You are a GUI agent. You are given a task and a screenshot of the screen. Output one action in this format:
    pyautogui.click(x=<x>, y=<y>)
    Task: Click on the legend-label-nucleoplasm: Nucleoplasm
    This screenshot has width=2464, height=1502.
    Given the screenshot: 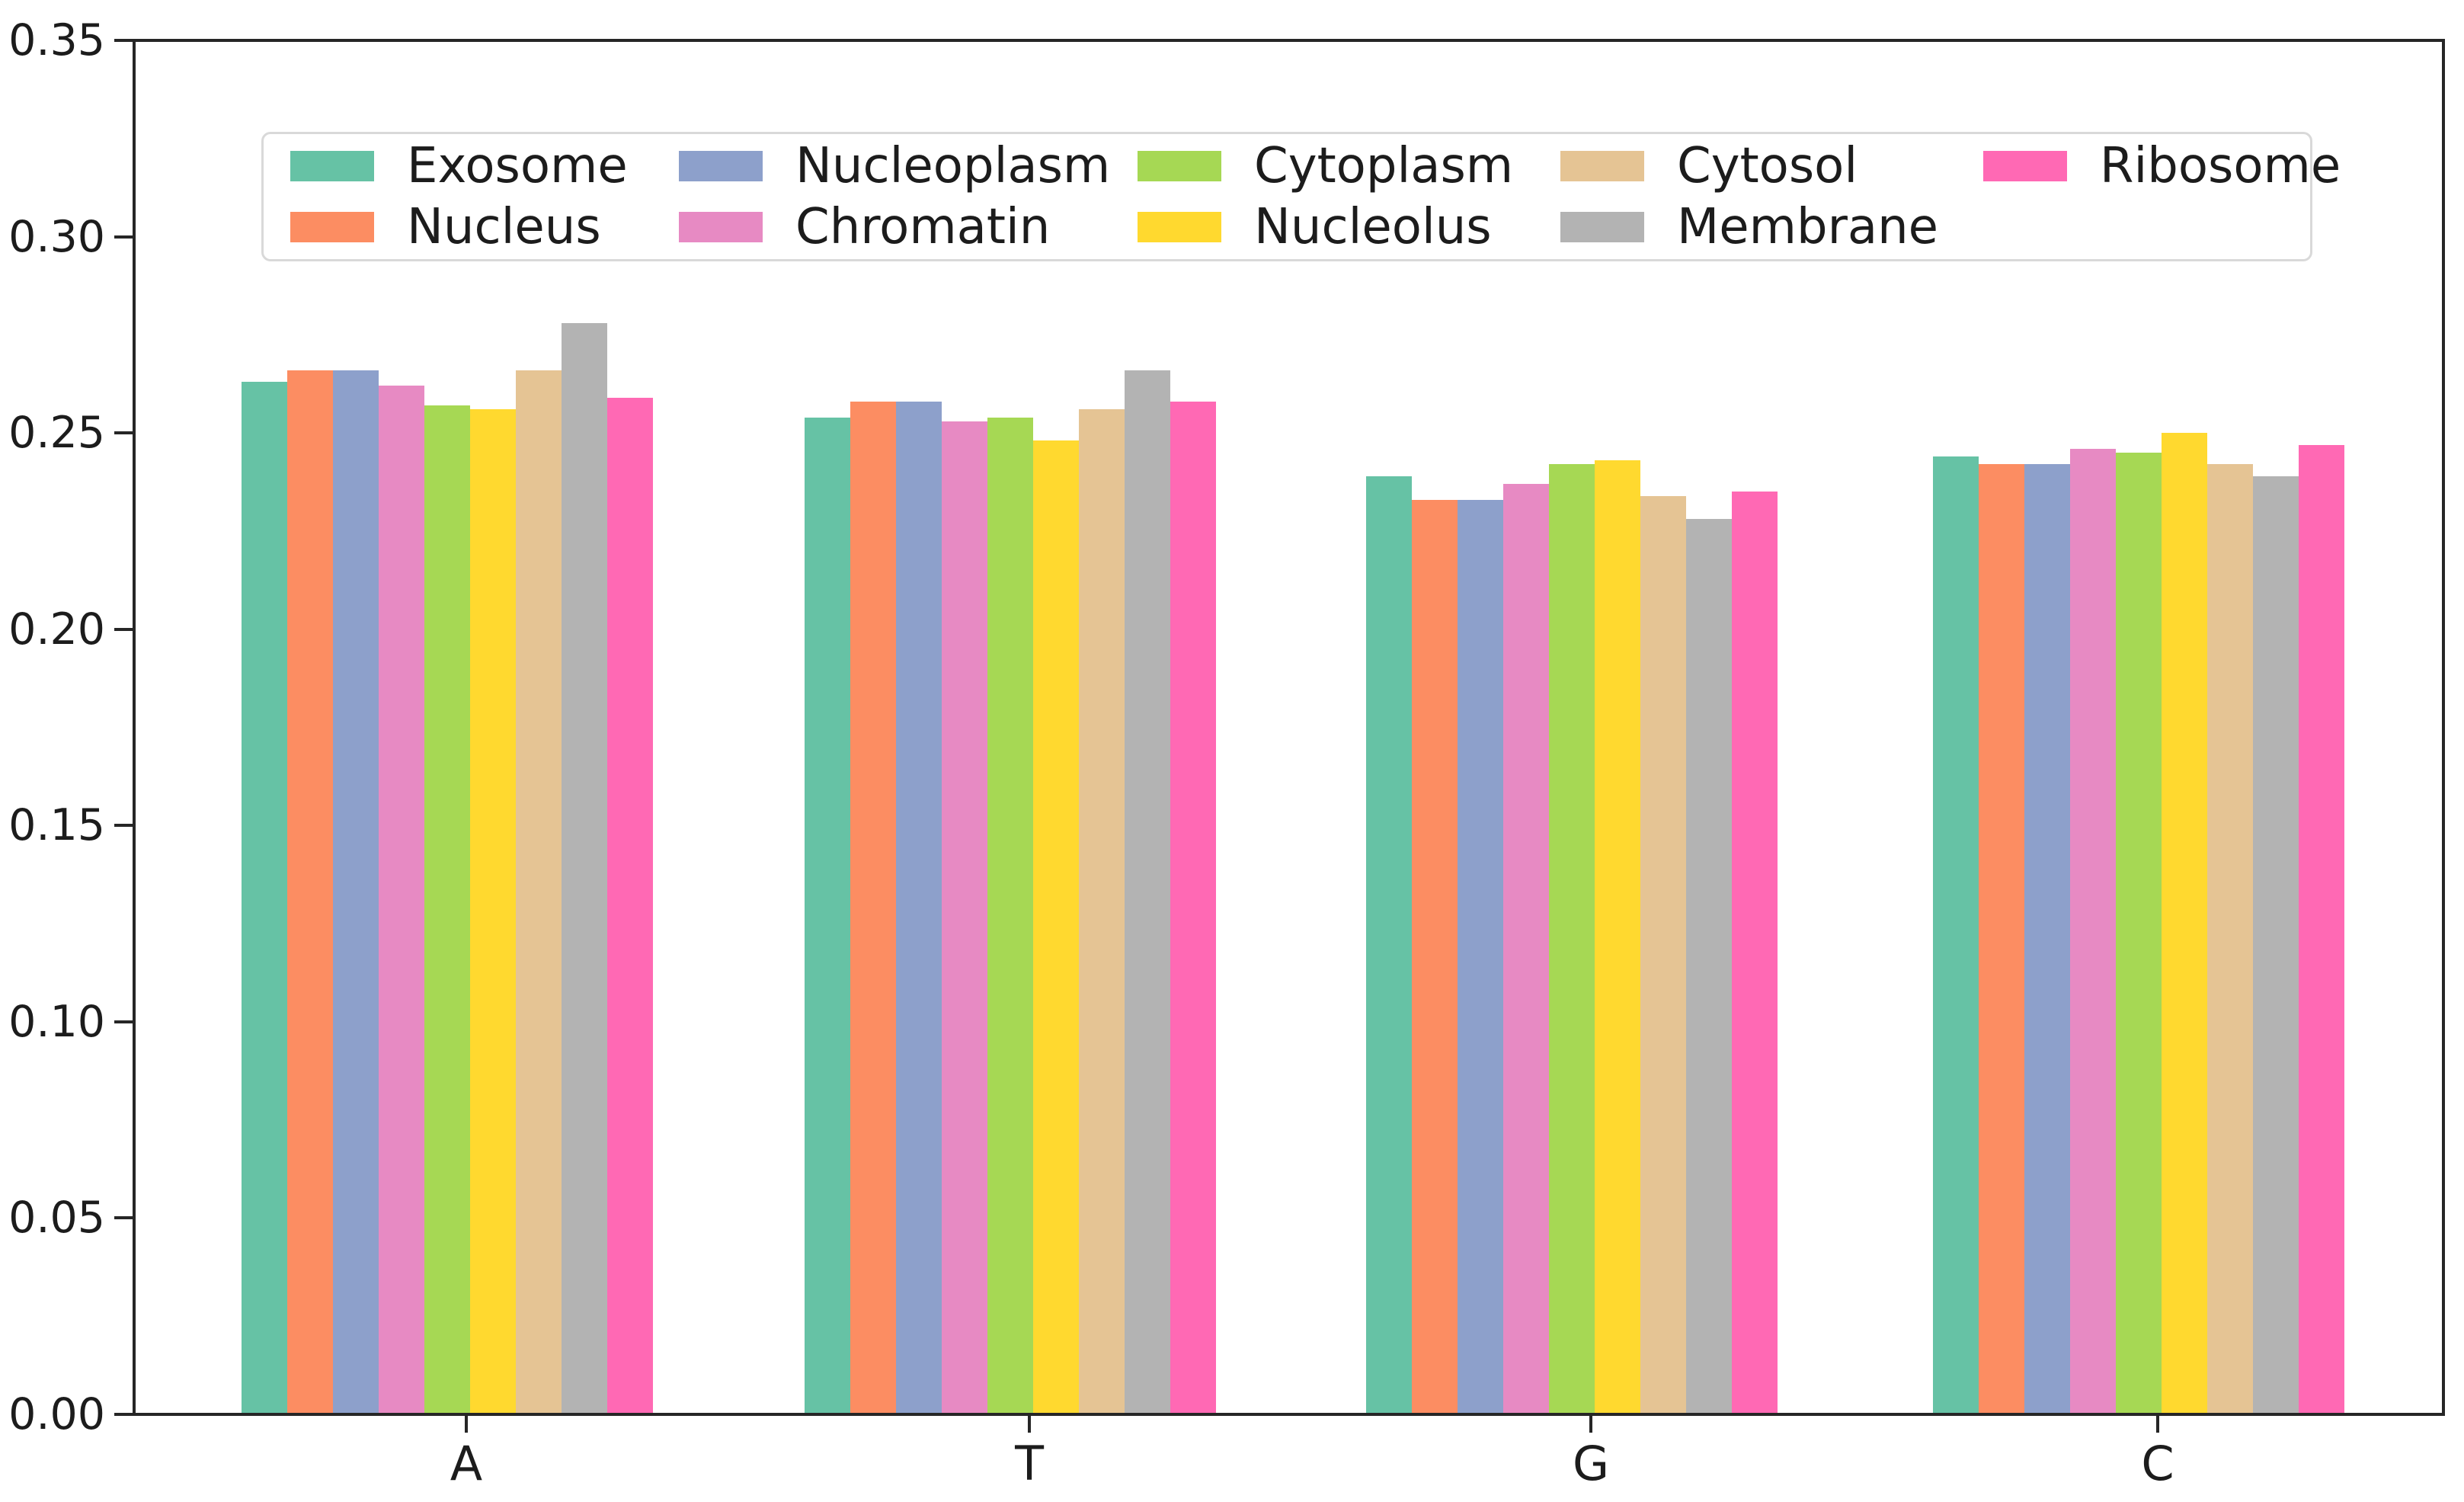 What is the action you would take?
    pyautogui.click(x=953, y=166)
    